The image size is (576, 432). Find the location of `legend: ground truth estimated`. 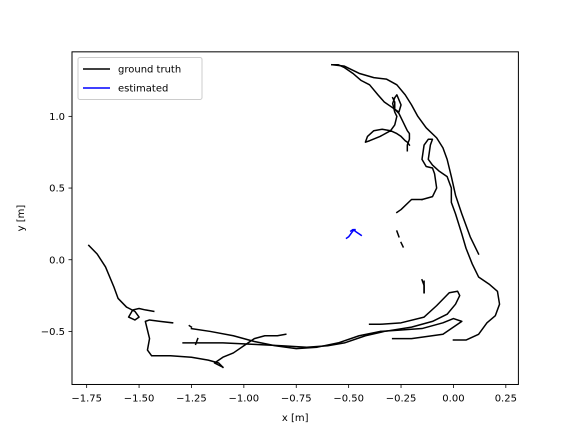

legend: ground truth estimated is located at coordinates (140, 78).